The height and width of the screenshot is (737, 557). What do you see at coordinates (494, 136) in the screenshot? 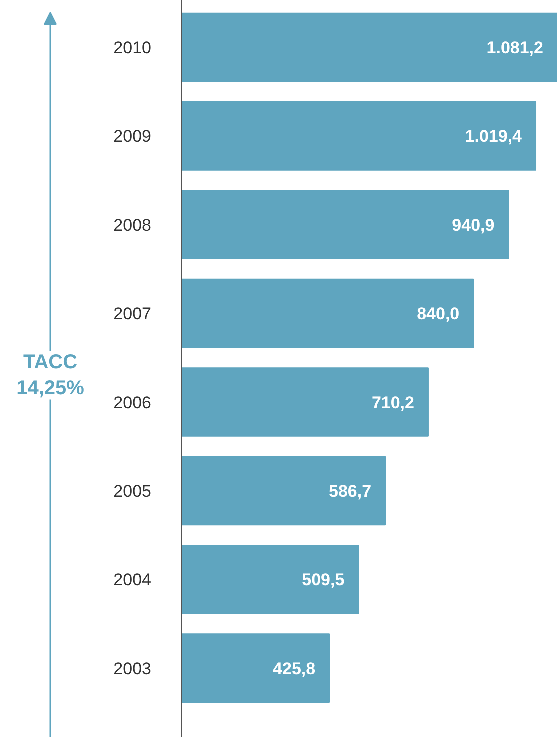
I see `data-label: 1.019,4` at bounding box center [494, 136].